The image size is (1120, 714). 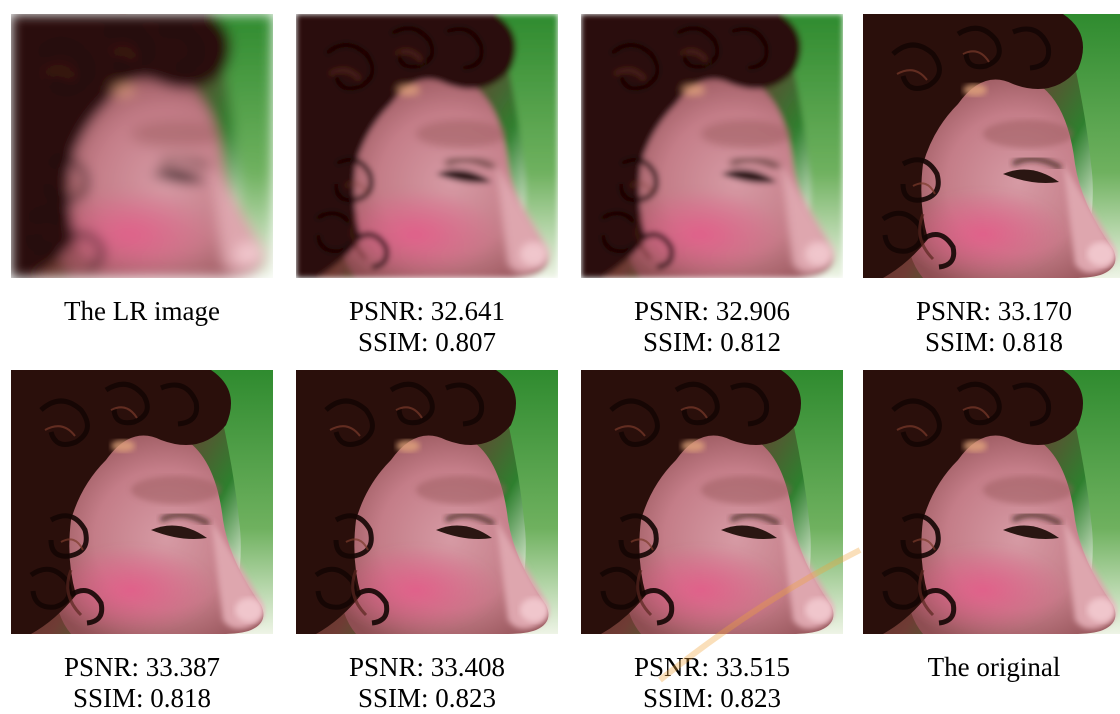 I want to click on caption: PSNR: 33.170 SSIM: 0.818, so click(x=981, y=327).